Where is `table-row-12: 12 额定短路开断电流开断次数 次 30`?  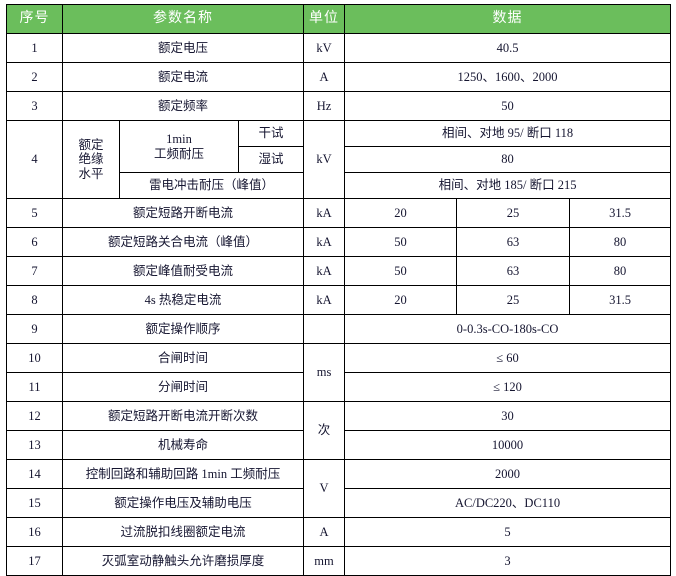
table-row-12: 12 额定短路开断电流开断次数 次 30 is located at coordinates (339, 430).